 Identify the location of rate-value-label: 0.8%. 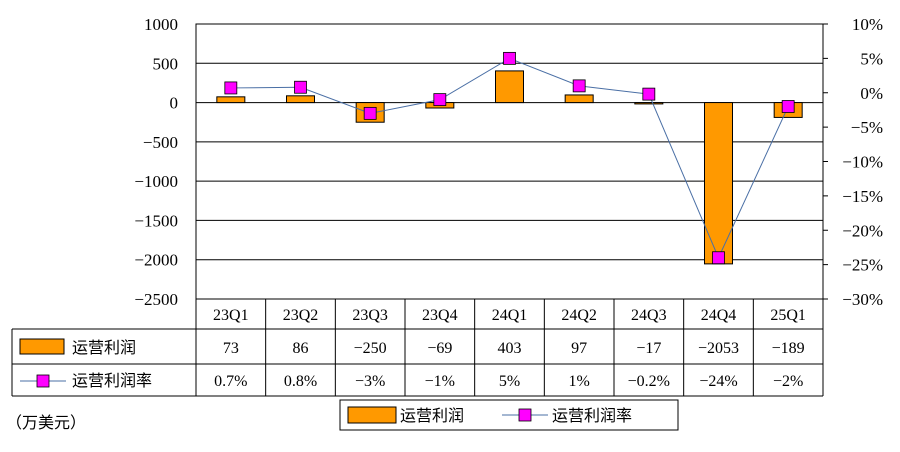
(300, 381).